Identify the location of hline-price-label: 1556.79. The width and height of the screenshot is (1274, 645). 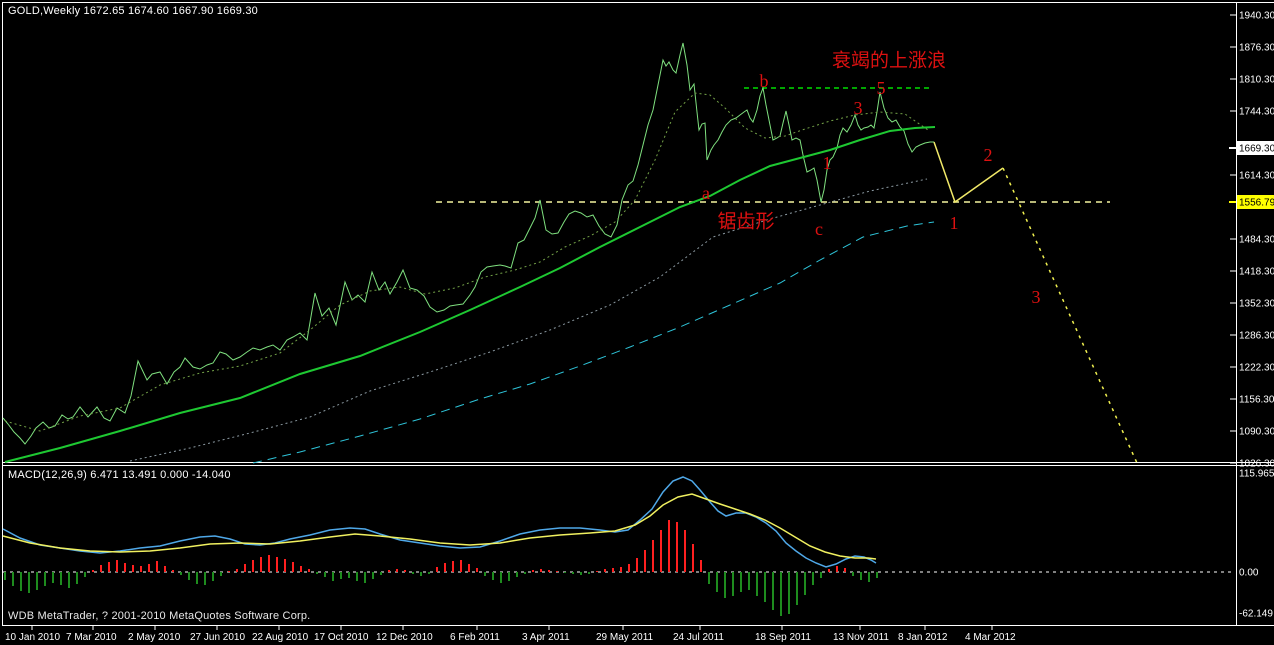
(1256, 203).